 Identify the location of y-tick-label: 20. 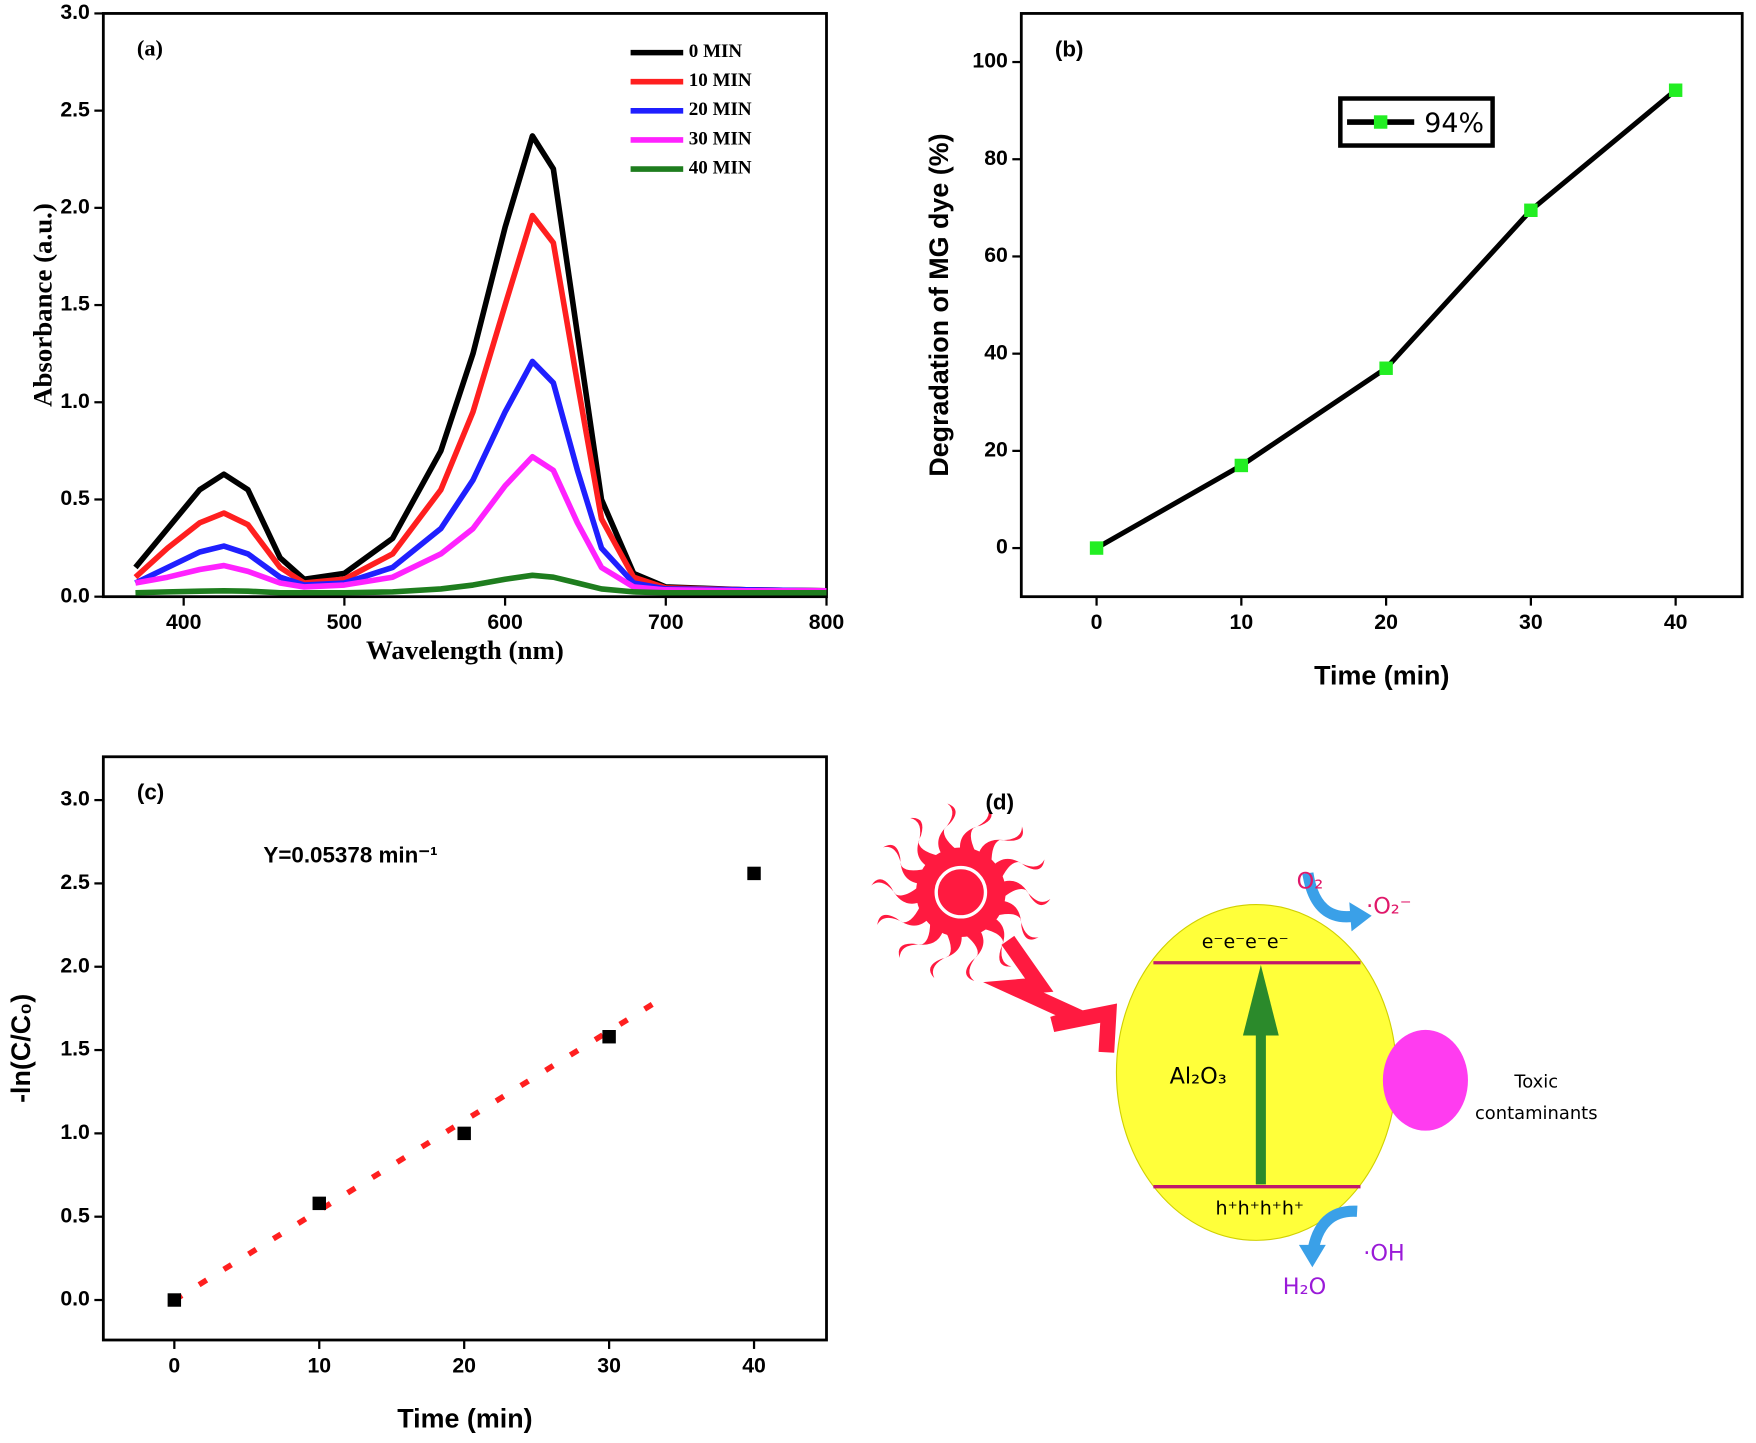
(996, 449).